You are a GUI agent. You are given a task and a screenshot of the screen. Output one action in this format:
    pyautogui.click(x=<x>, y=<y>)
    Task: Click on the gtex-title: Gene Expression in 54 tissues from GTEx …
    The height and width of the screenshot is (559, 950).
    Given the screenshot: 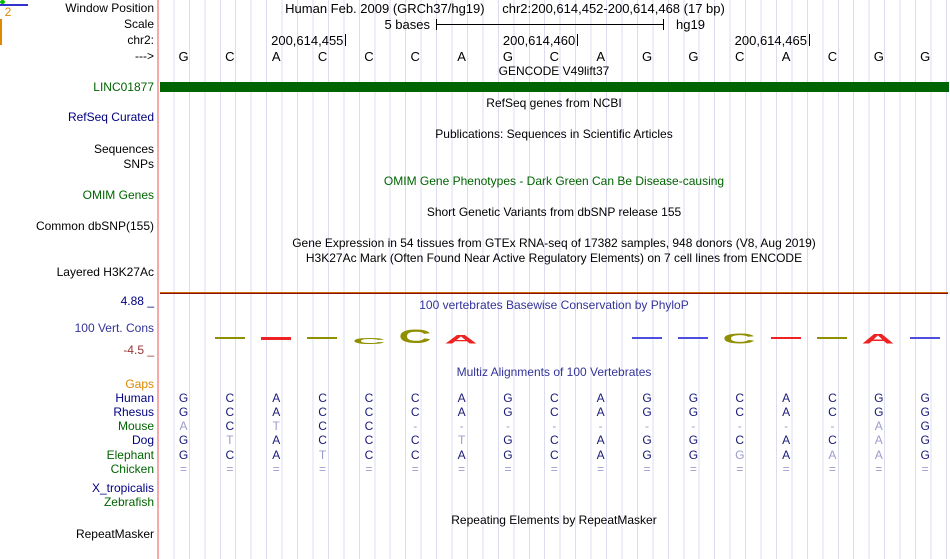 What is the action you would take?
    pyautogui.click(x=554, y=243)
    